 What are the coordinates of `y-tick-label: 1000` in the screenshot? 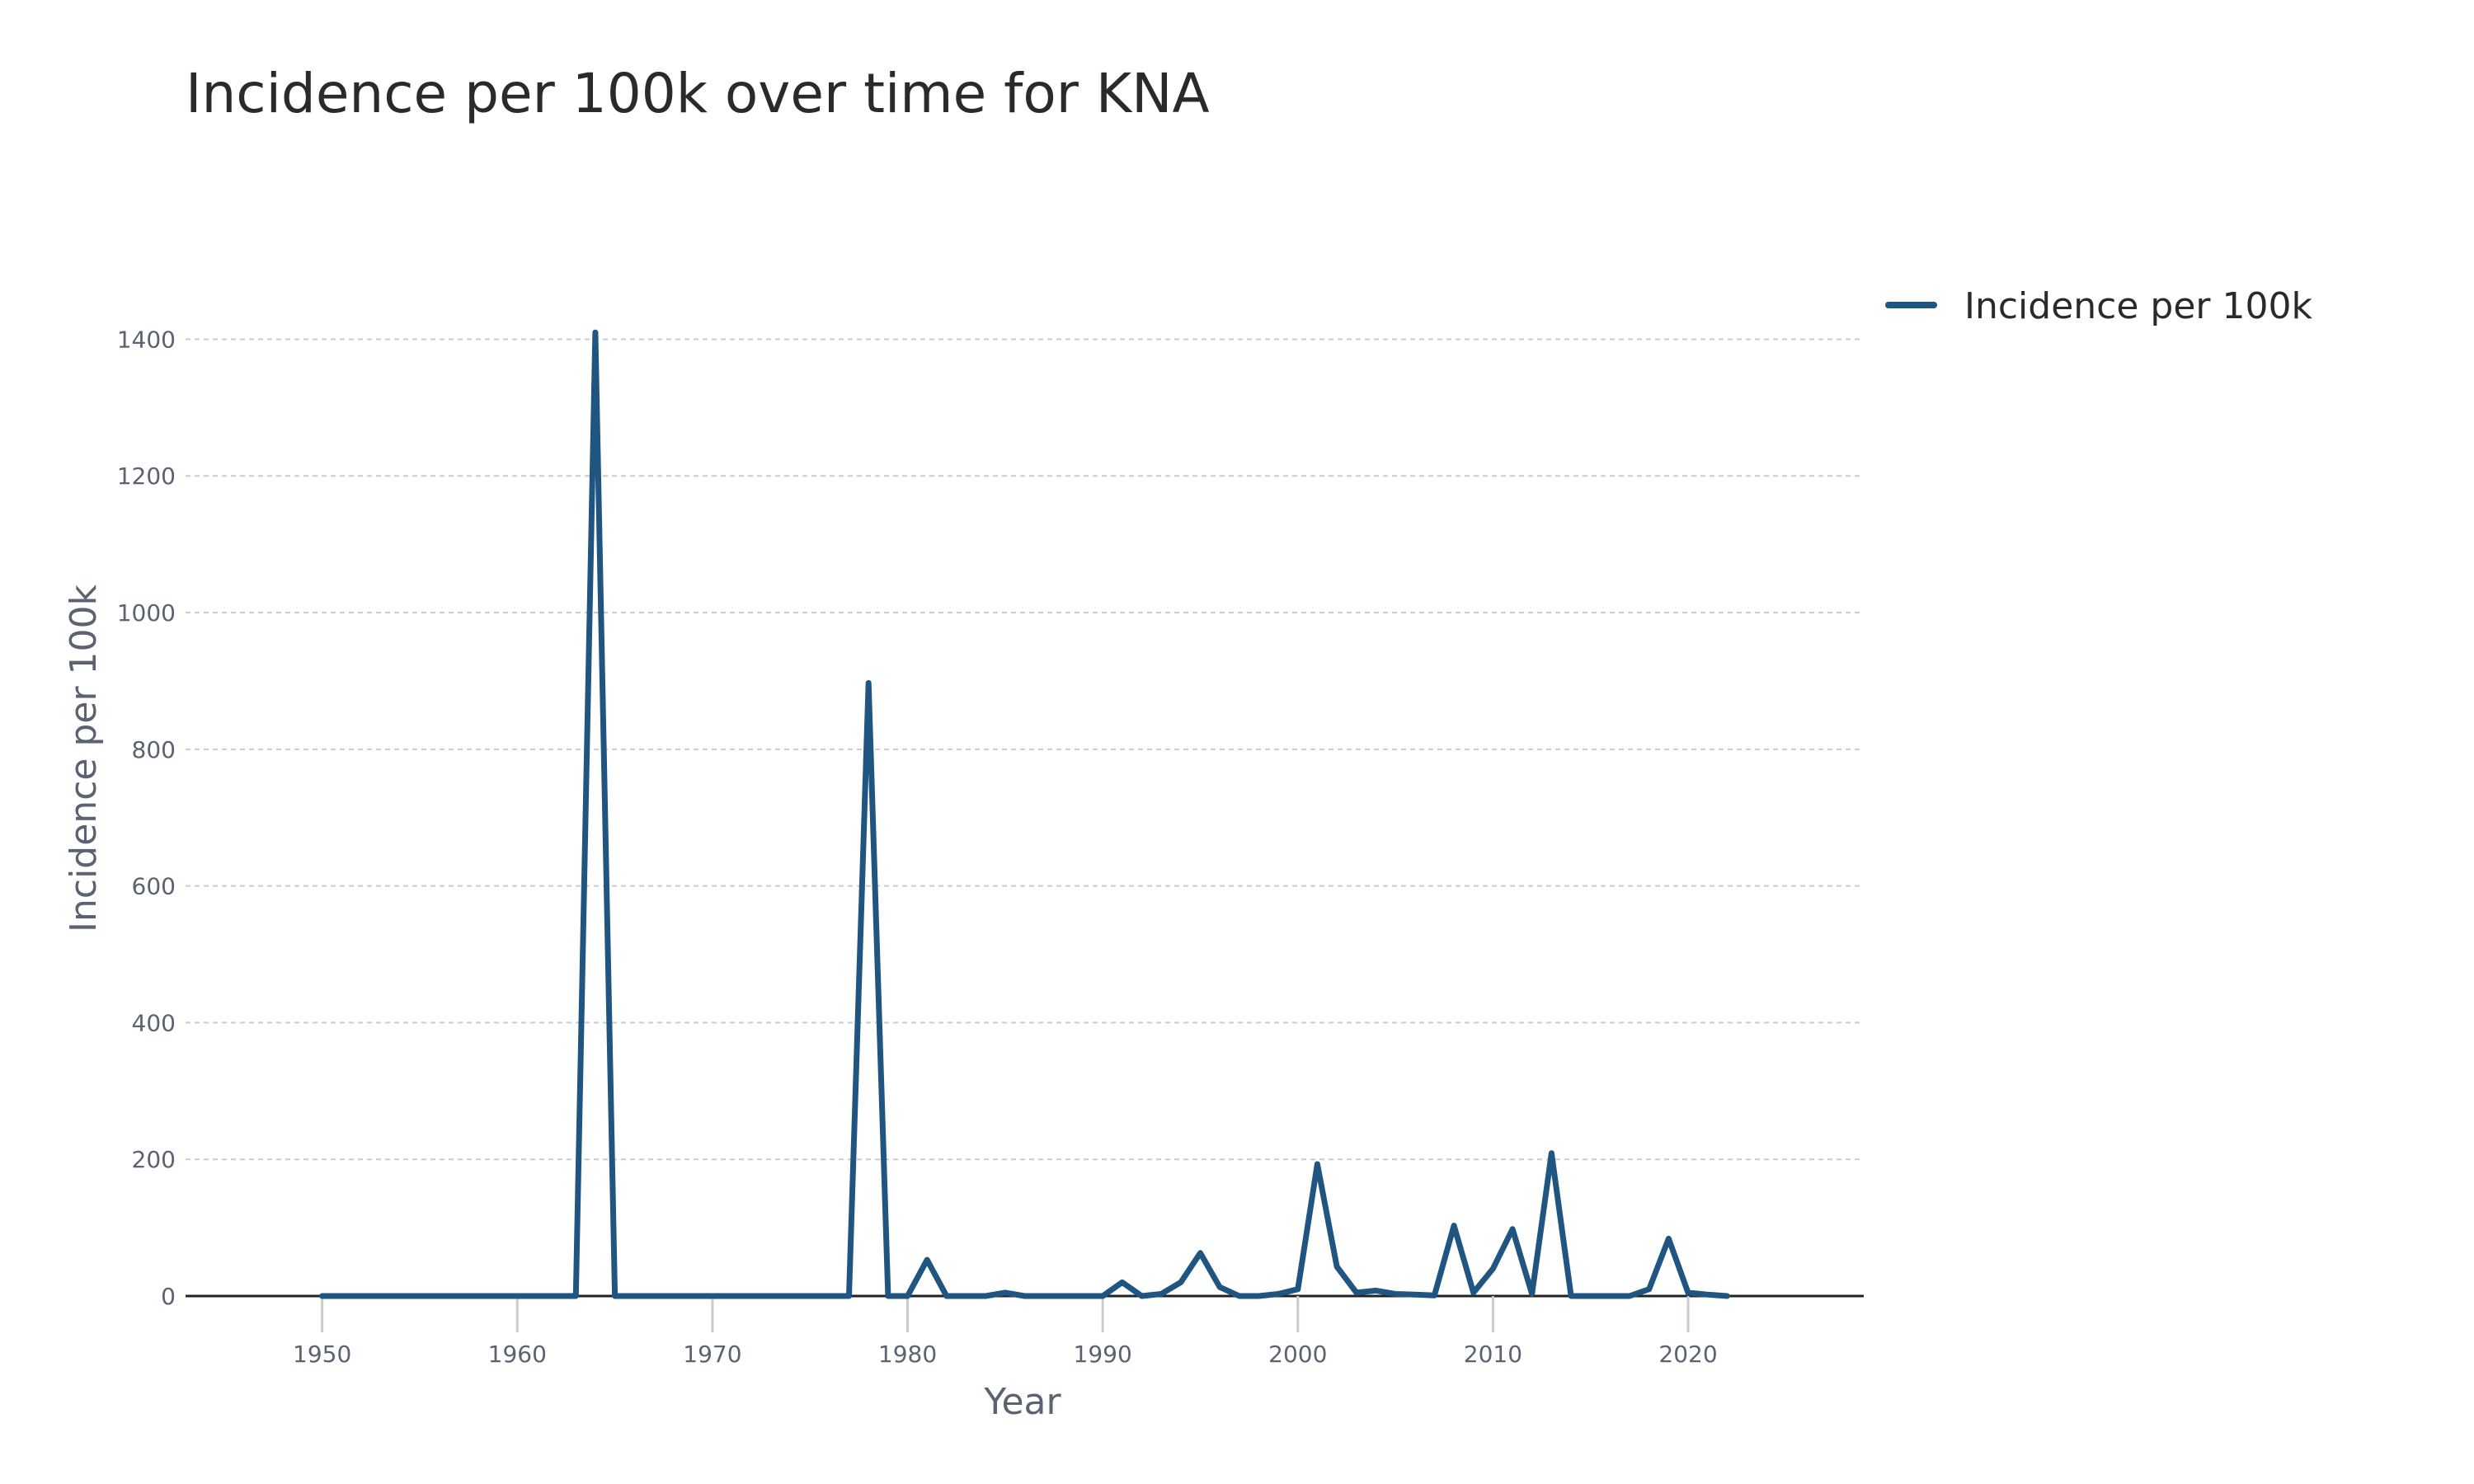 It's located at (146, 613).